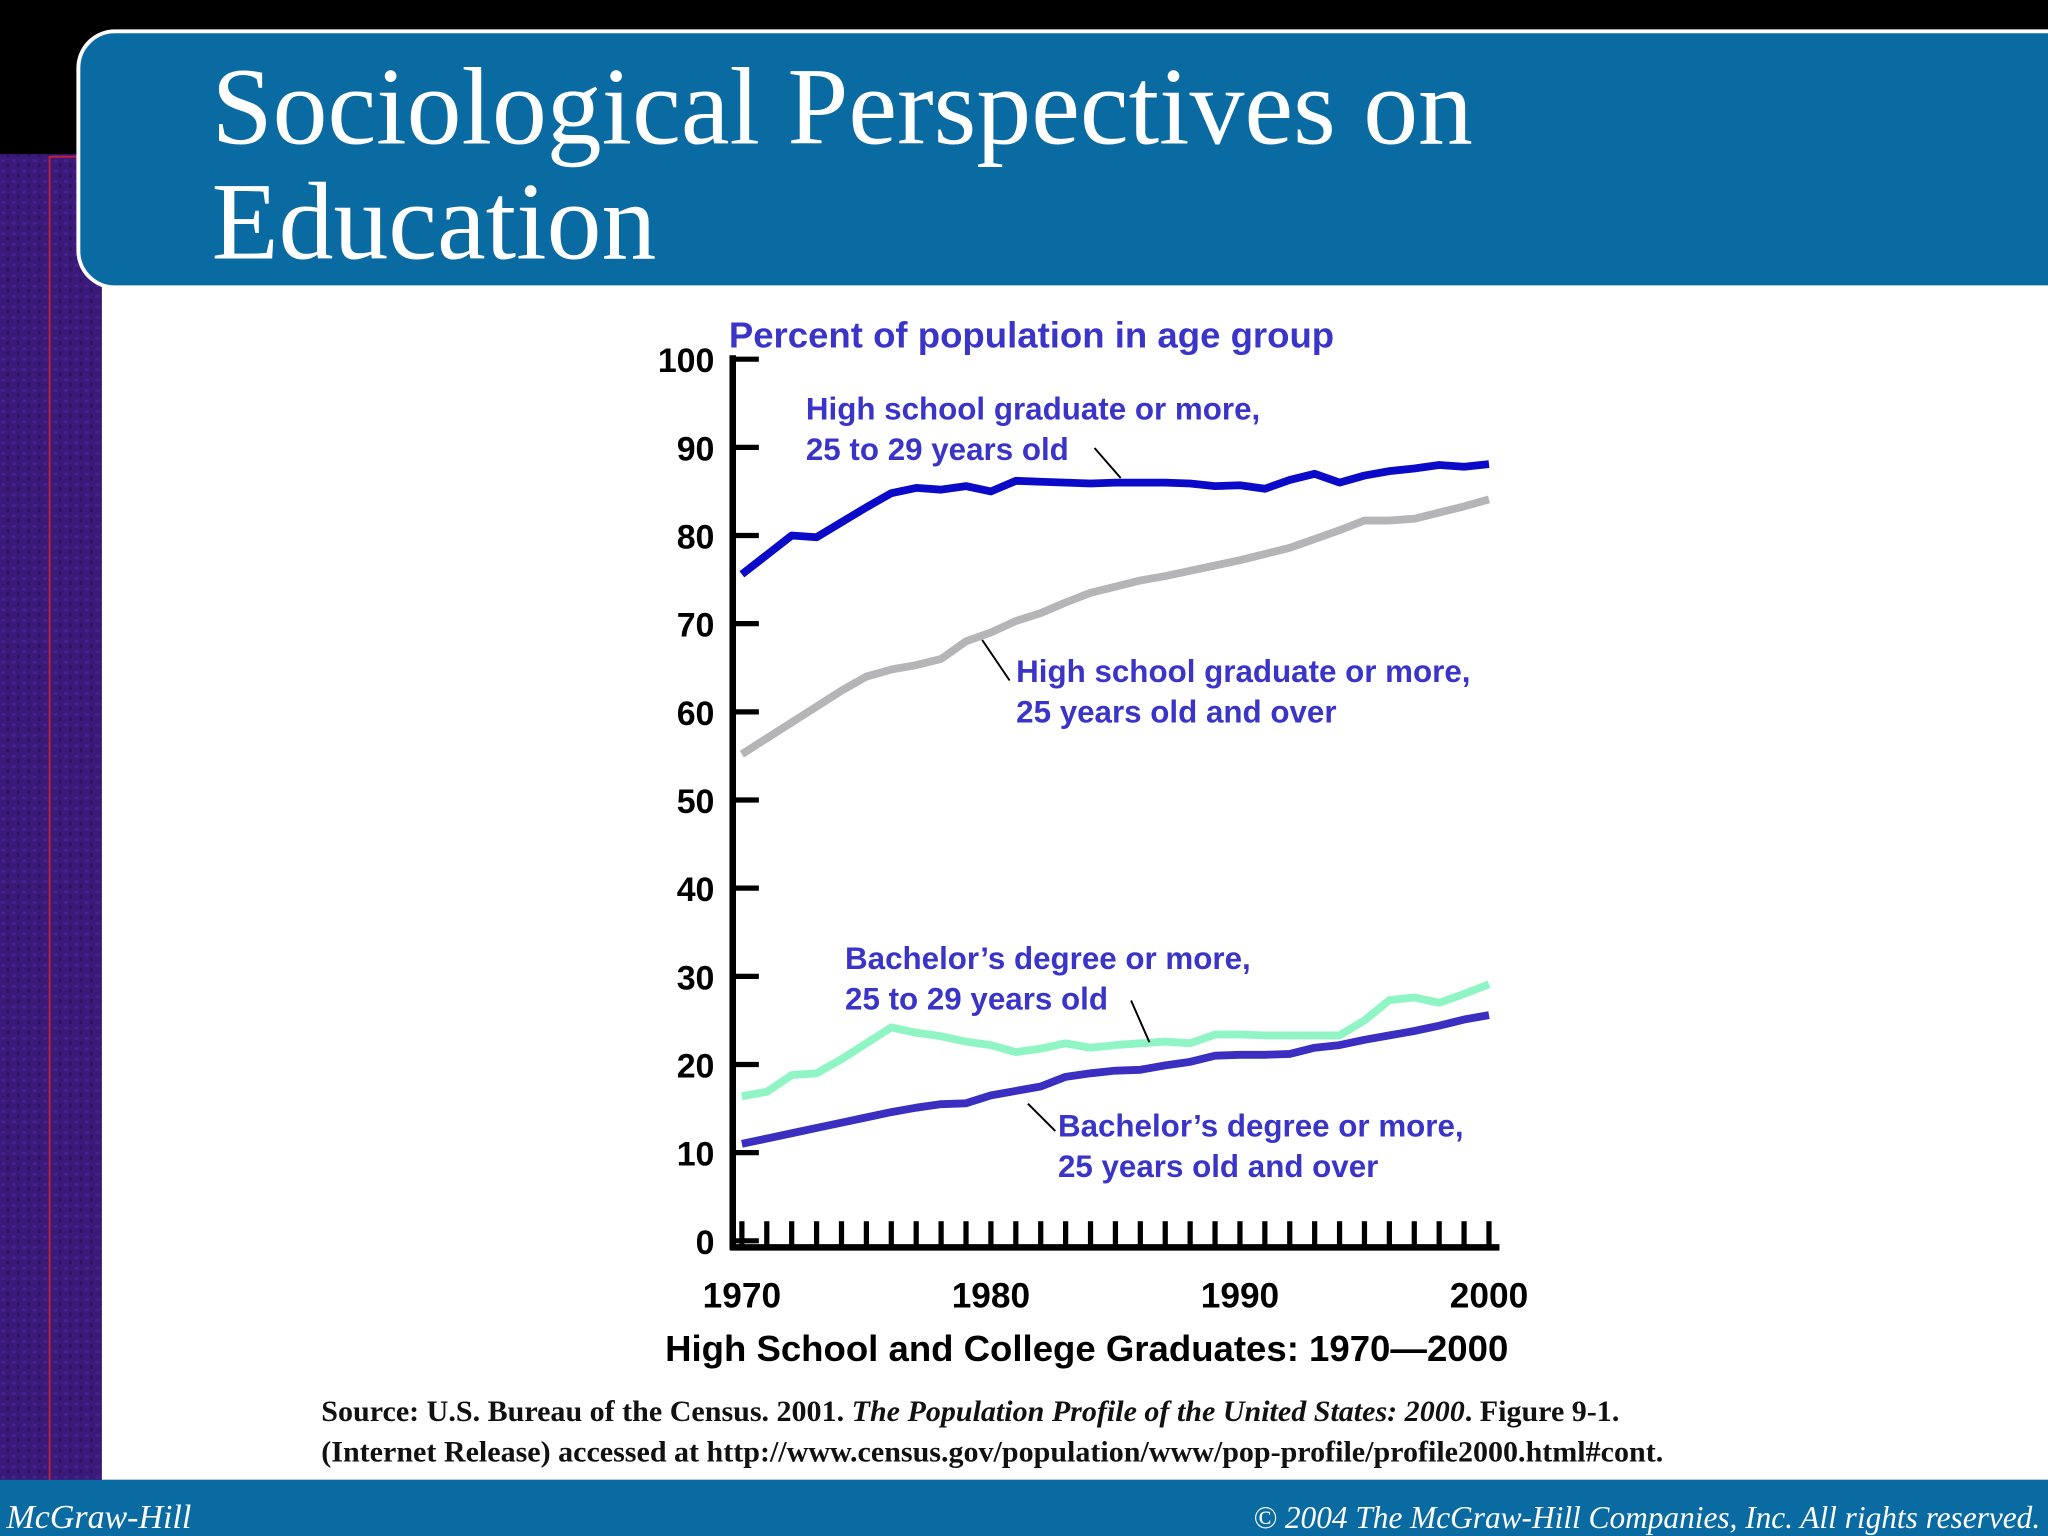  Describe the element at coordinates (991, 1295) in the screenshot. I see `x-tick-label: 1980` at that location.